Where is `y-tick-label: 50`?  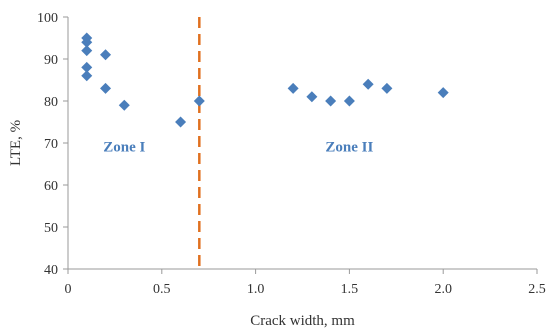 y-tick-label: 50 is located at coordinates (51, 228).